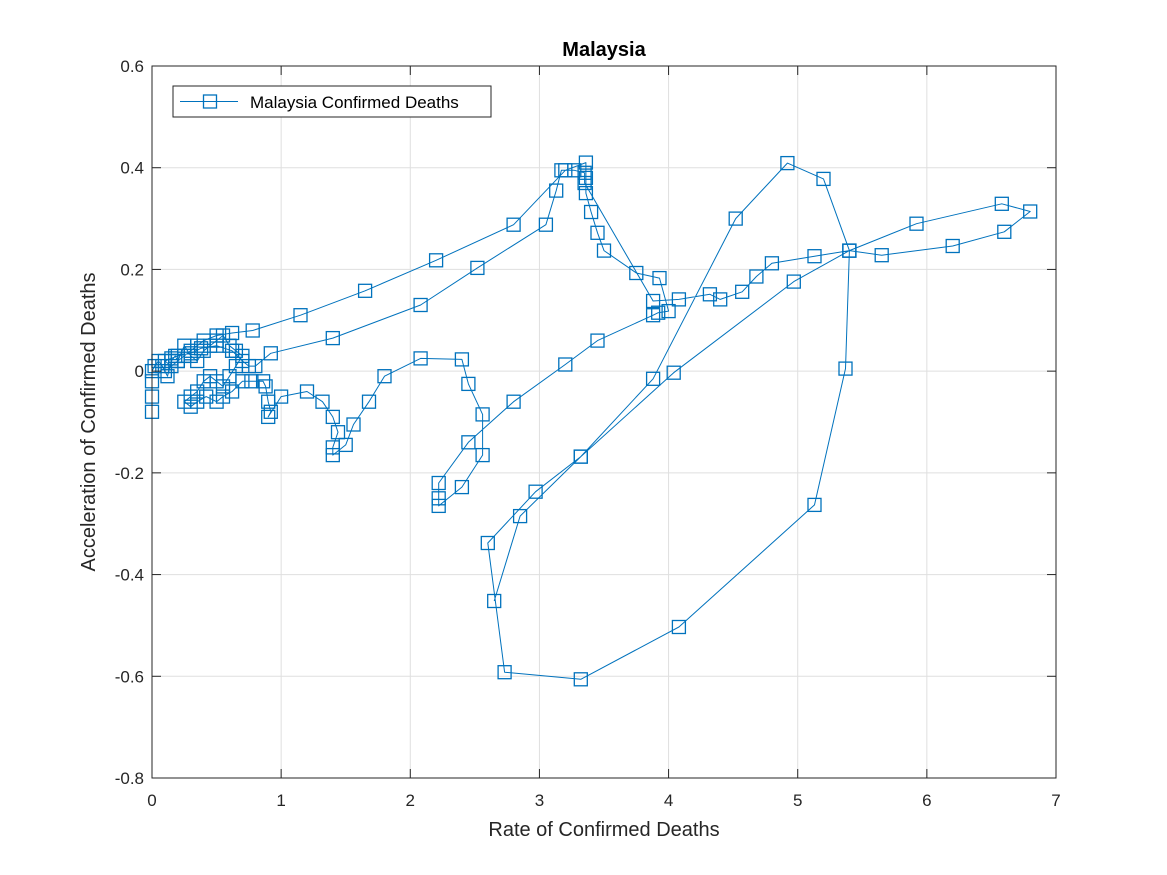 This screenshot has height=875, width=1167. What do you see at coordinates (210, 101) in the screenshot?
I see `legend-marker` at bounding box center [210, 101].